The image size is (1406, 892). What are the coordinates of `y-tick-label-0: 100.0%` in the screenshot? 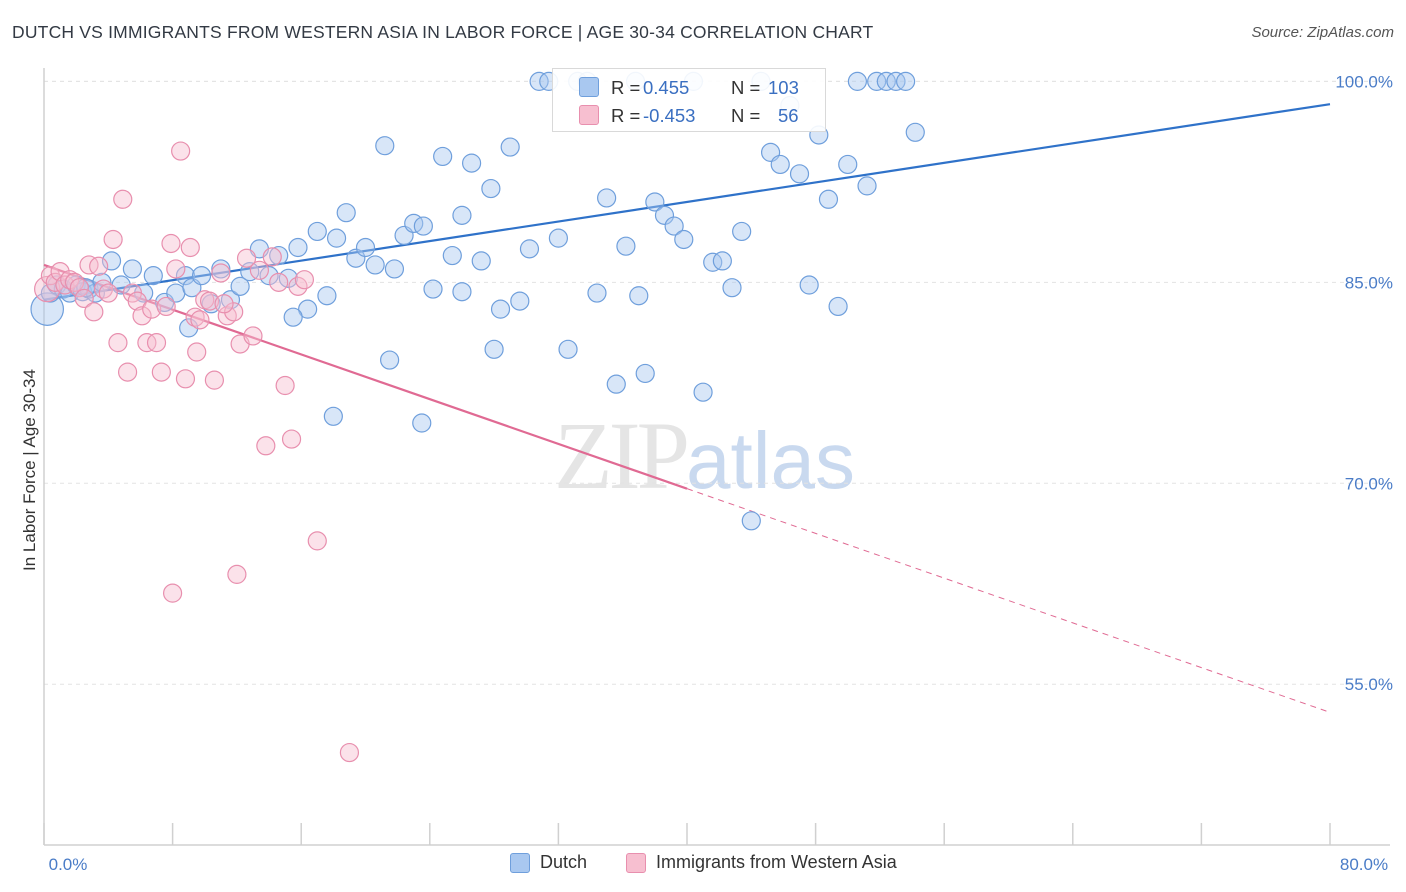 It's located at (1364, 81).